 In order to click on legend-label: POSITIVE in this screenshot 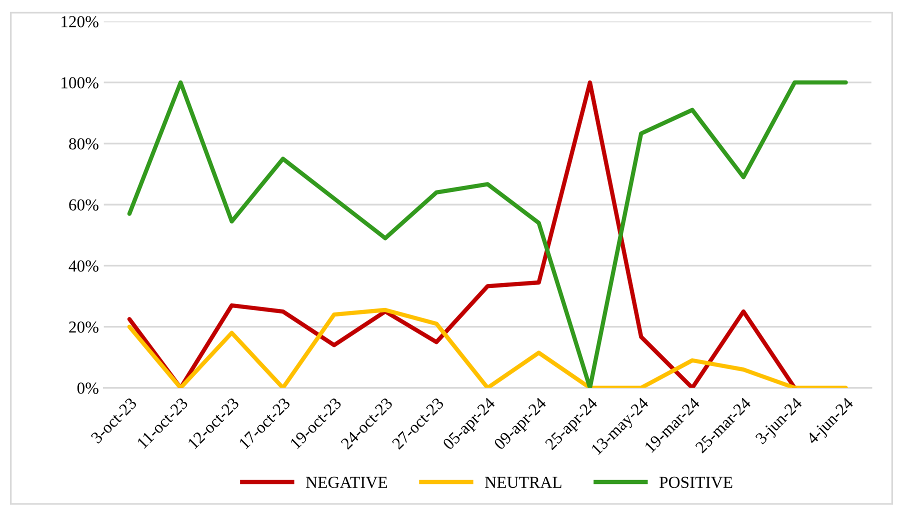, I will do `click(695, 482)`.